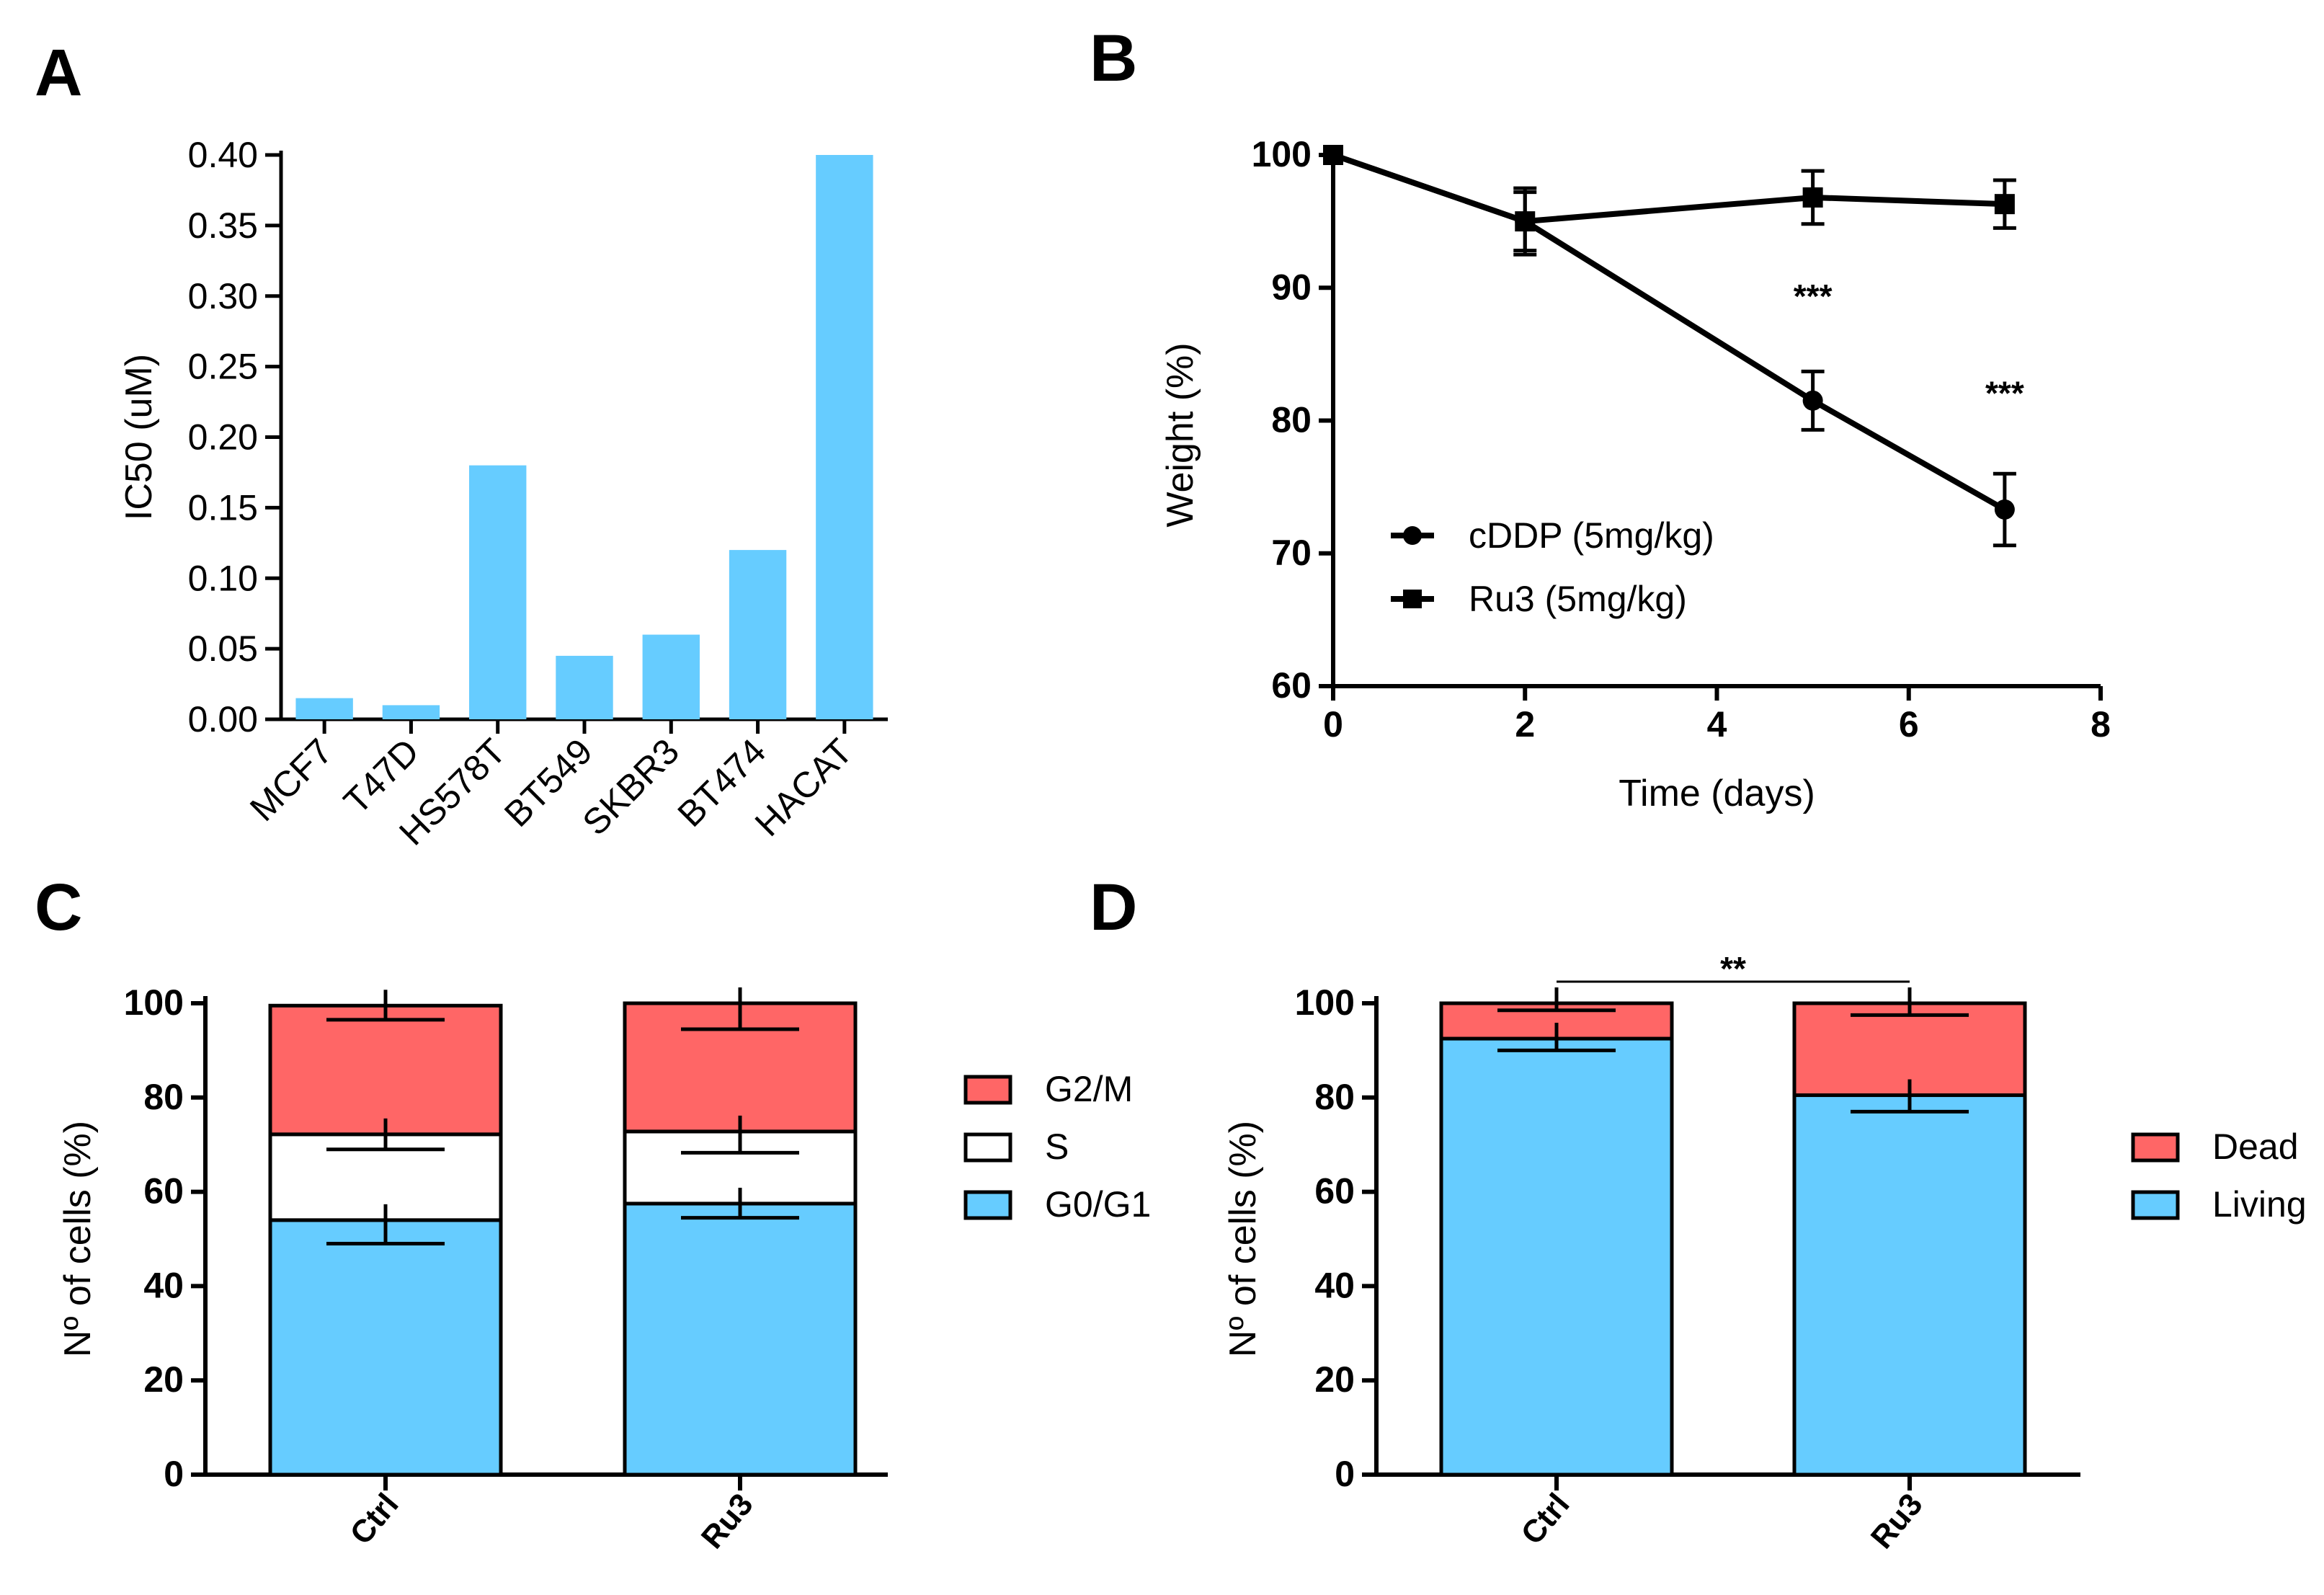 Image resolution: width=2324 pixels, height=1595 pixels. What do you see at coordinates (374, 1519) in the screenshot?
I see `c-x-tick-label: Ctrl` at bounding box center [374, 1519].